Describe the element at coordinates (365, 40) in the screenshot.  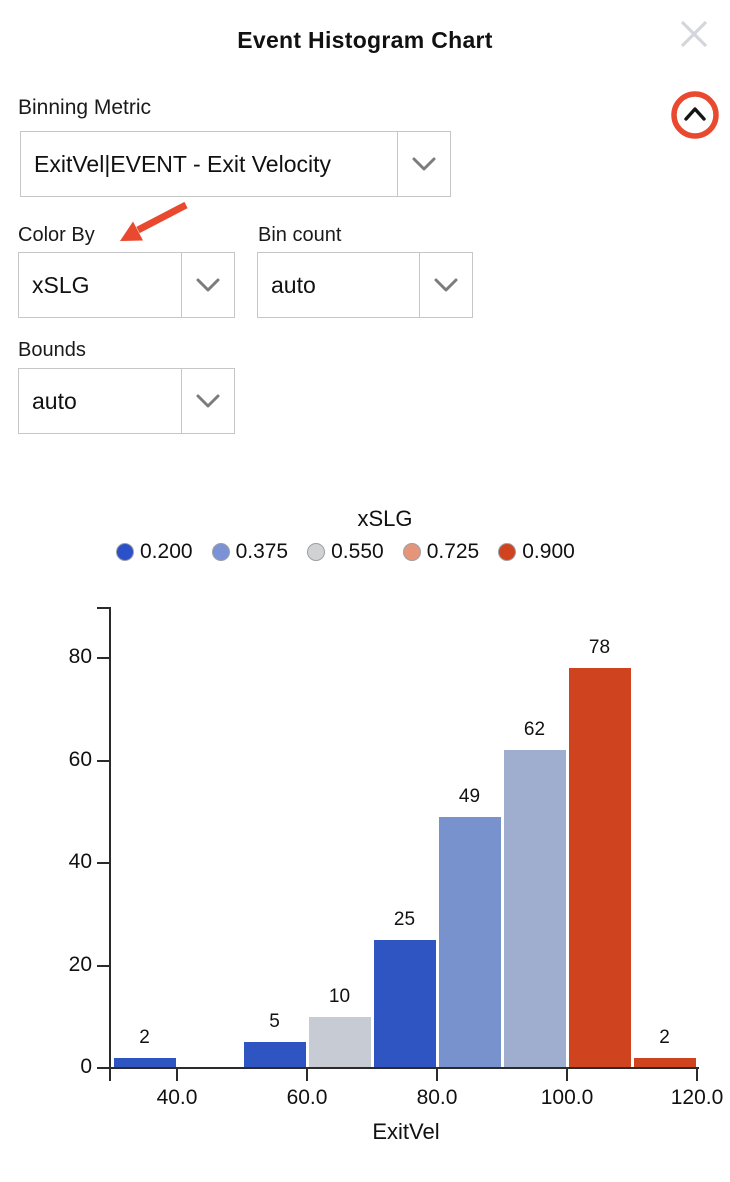
I see `page-title: Event Histogram Chart` at that location.